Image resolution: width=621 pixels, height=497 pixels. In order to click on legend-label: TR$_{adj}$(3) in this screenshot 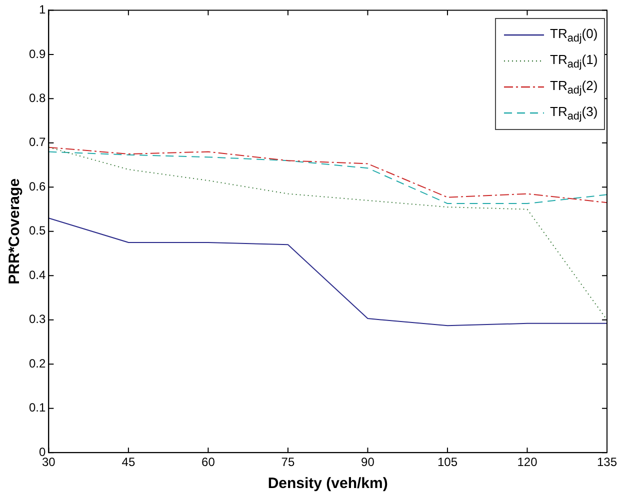, I will do `click(574, 113)`.